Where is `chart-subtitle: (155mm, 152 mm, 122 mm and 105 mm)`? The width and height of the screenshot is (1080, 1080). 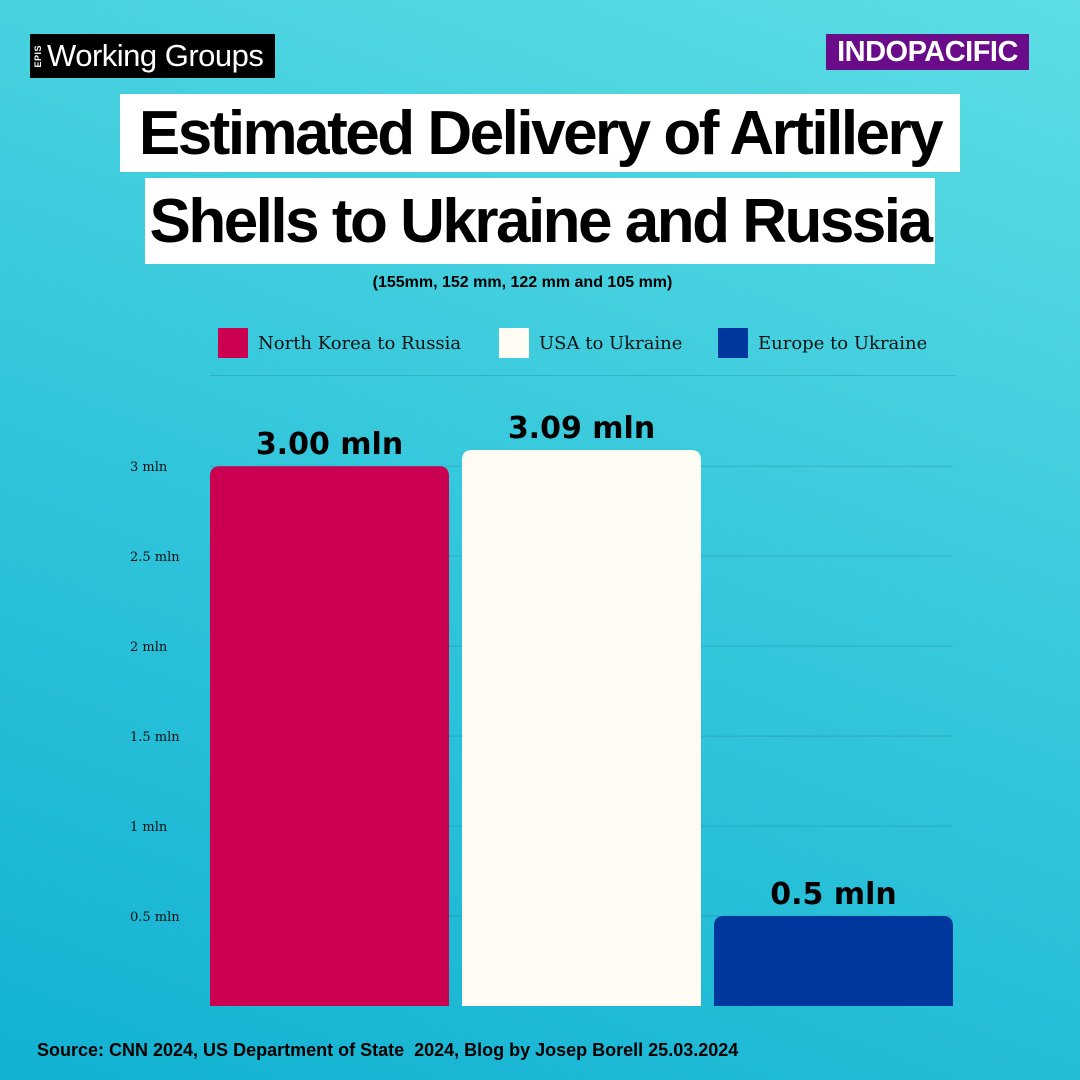
chart-subtitle: (155mm, 152 mm, 122 mm and 105 mm) is located at coordinates (522, 282).